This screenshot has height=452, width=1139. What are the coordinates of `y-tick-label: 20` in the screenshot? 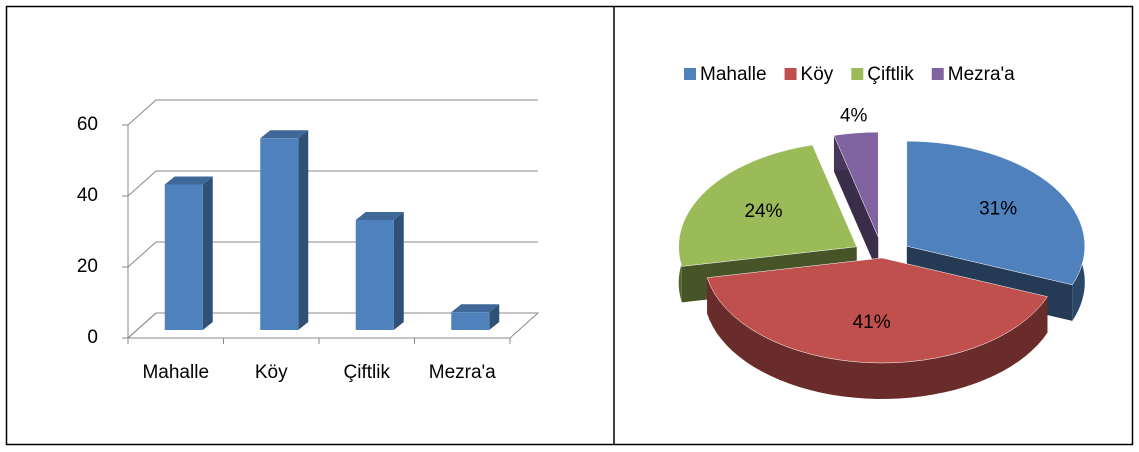 It's located at (87, 266).